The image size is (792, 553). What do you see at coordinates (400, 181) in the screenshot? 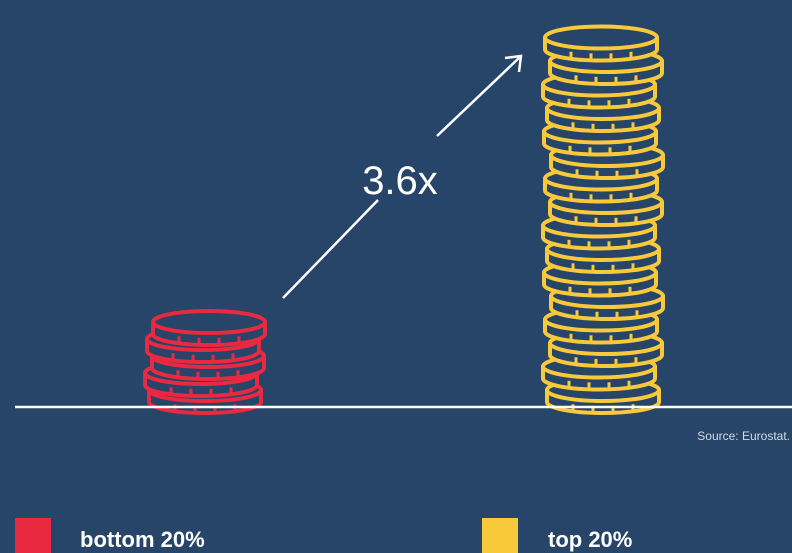
I see `ratio-annotation: 3.6x` at bounding box center [400, 181].